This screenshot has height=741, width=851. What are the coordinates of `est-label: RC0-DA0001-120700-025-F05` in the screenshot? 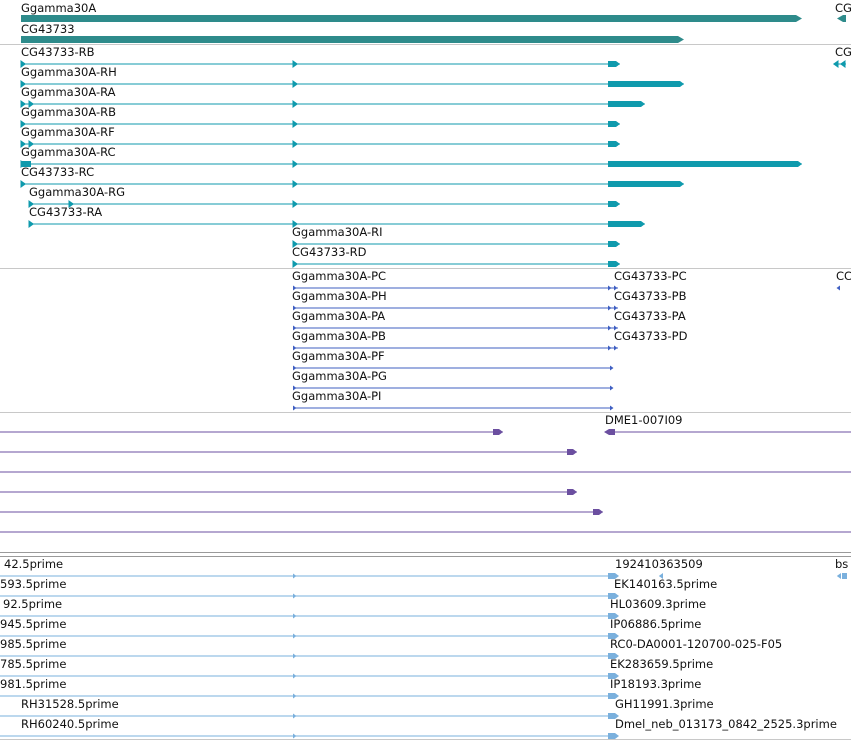 It's located at (696, 644).